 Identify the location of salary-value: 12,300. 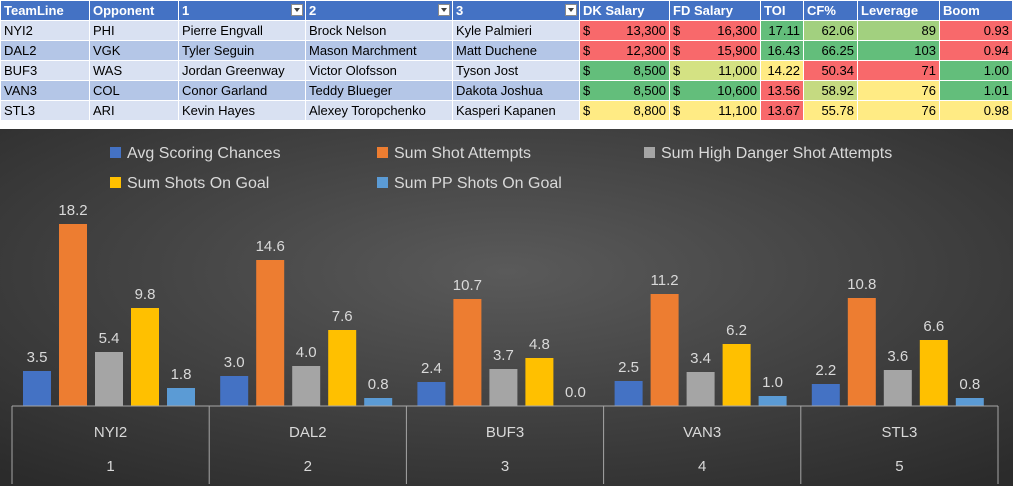
(646, 50).